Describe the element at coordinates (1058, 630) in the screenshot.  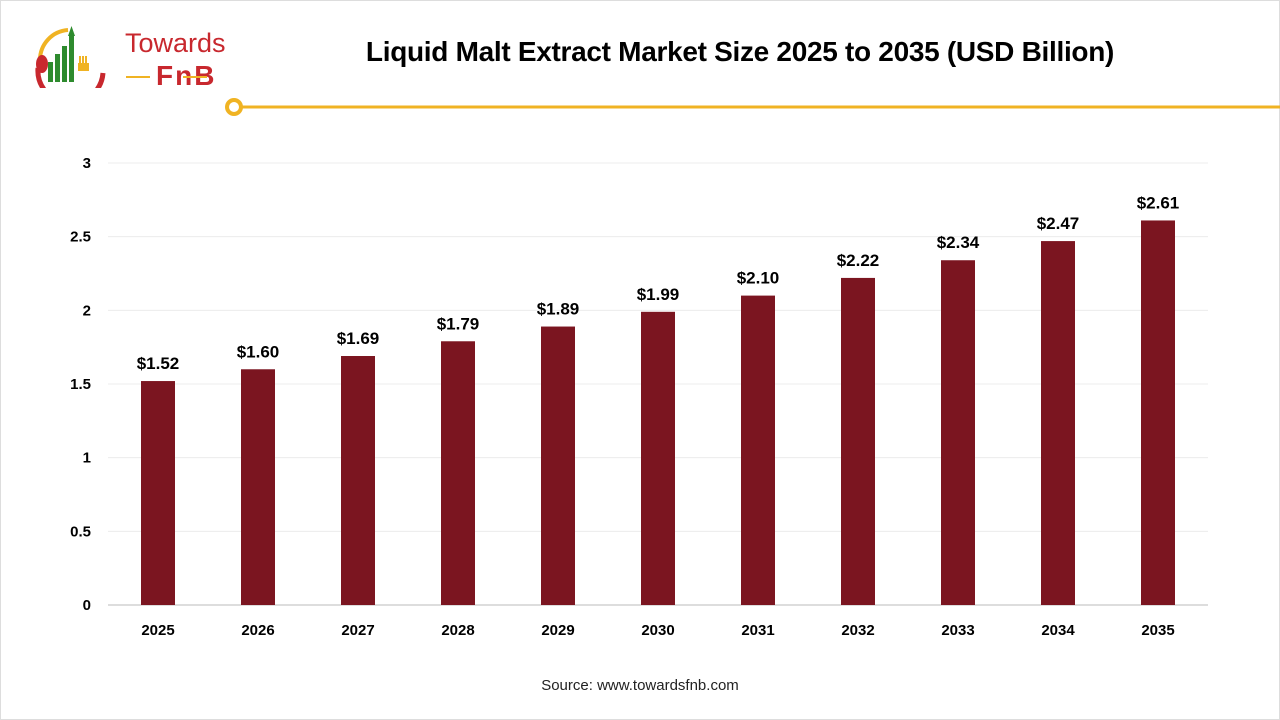
I see `x-tick-label: 2034` at that location.